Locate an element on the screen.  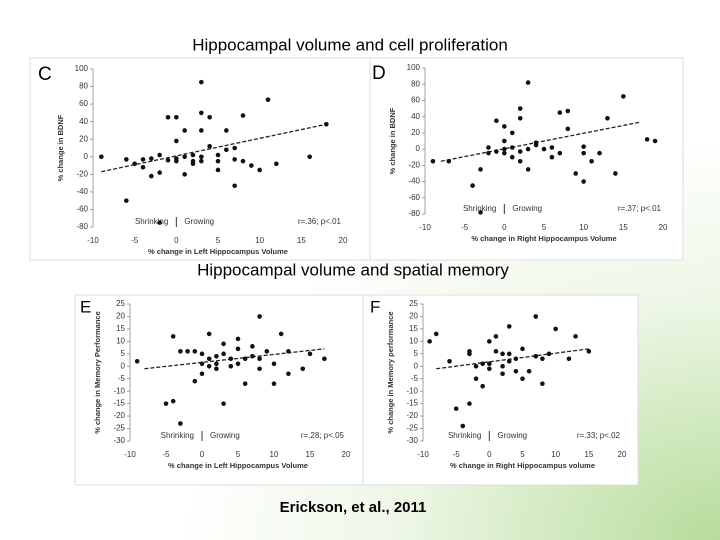
y-tick-label: -20 is located at coordinates (414, 164).